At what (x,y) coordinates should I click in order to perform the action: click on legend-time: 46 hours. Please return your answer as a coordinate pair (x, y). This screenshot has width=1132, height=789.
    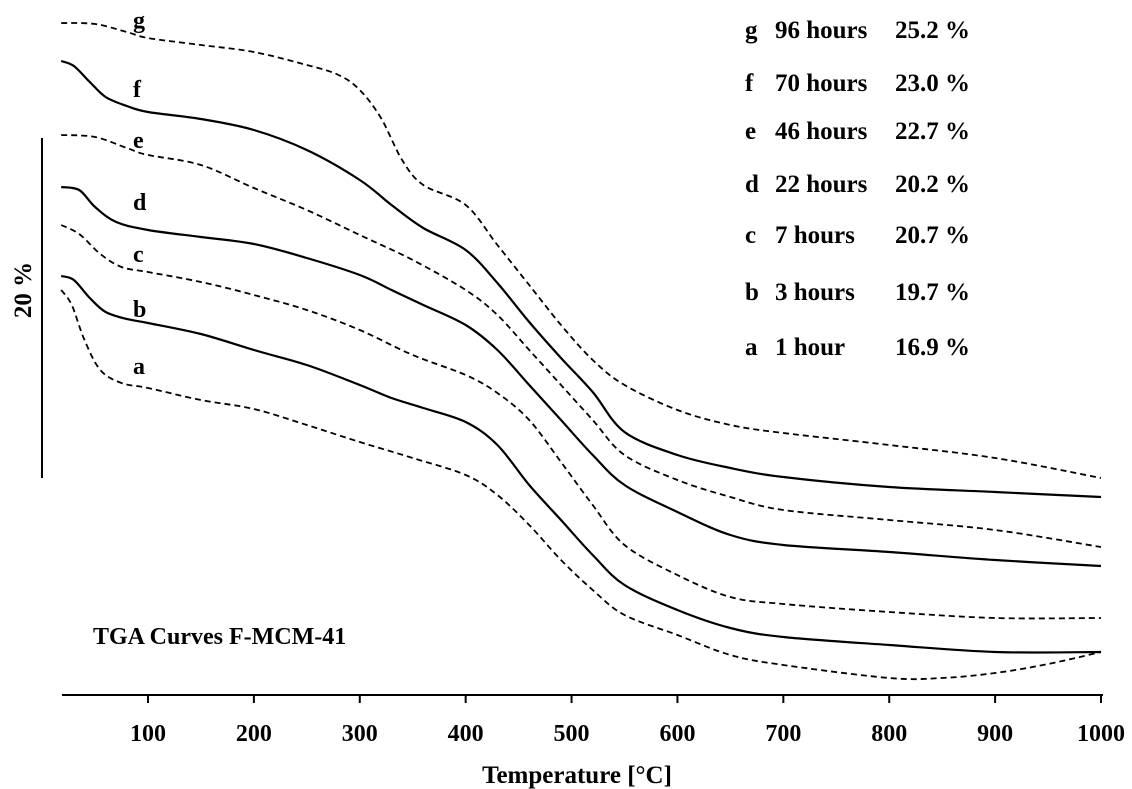
    Looking at the image, I should click on (821, 131).